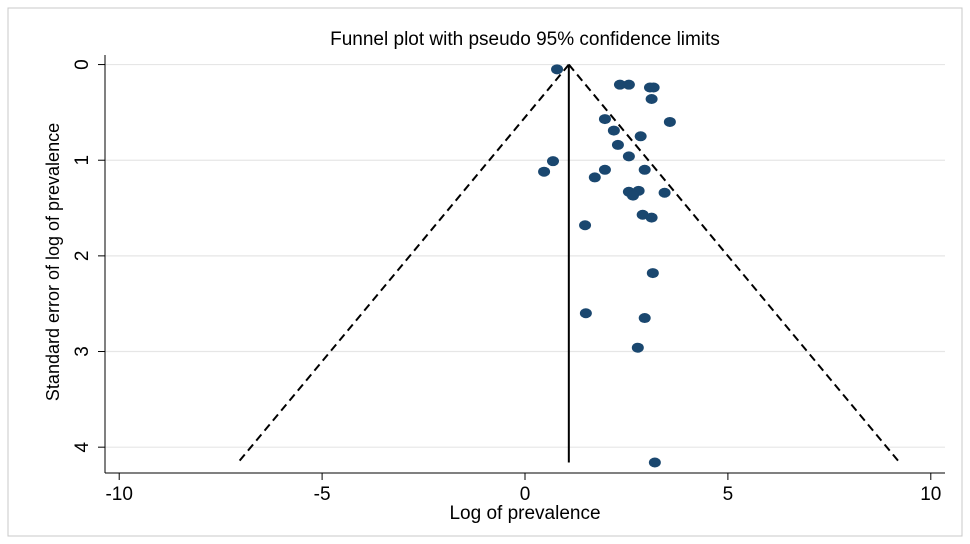 The height and width of the screenshot is (544, 970). What do you see at coordinates (322, 494) in the screenshot?
I see `x-tick-label: -5` at bounding box center [322, 494].